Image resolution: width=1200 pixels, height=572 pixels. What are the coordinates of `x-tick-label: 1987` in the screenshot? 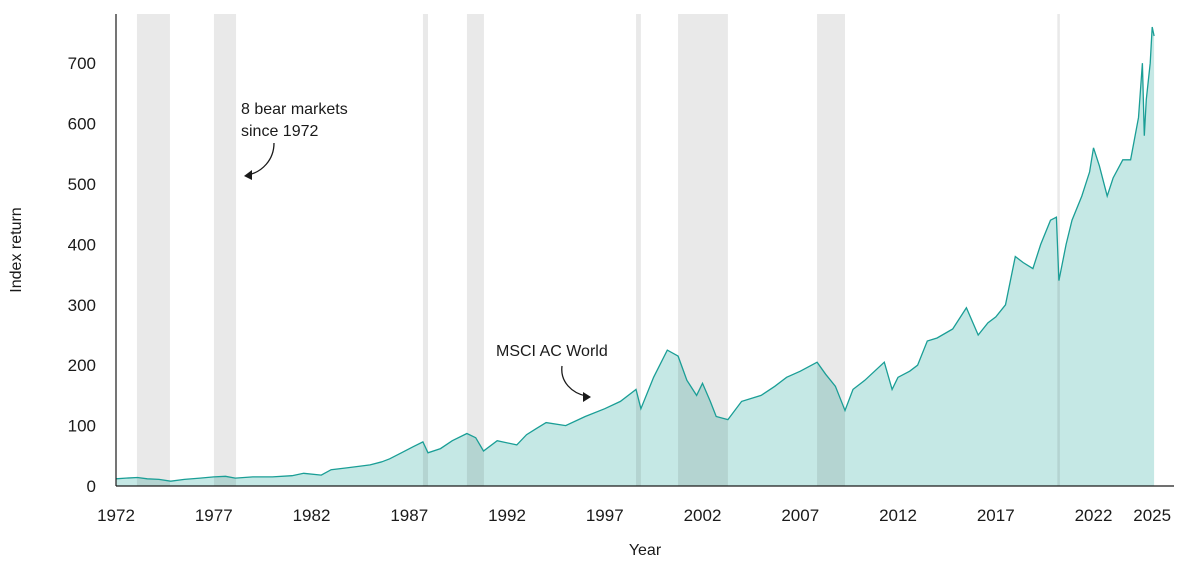 It's located at (409, 515).